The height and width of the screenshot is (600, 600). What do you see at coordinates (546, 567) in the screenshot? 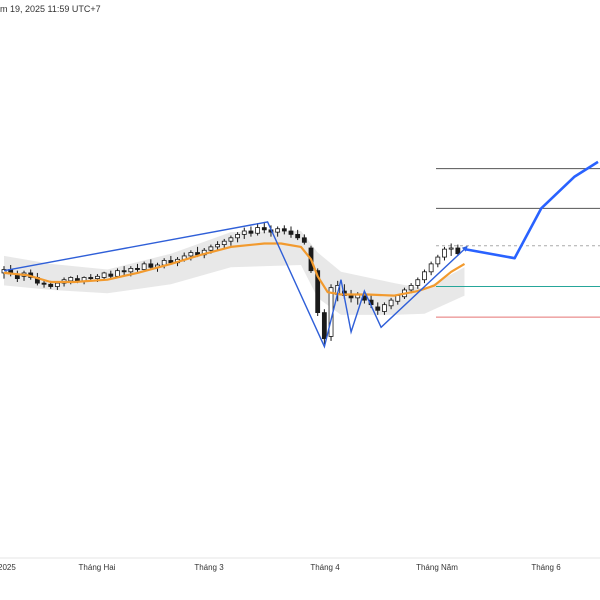
I see `x-tick-label: Tháng 6` at bounding box center [546, 567].